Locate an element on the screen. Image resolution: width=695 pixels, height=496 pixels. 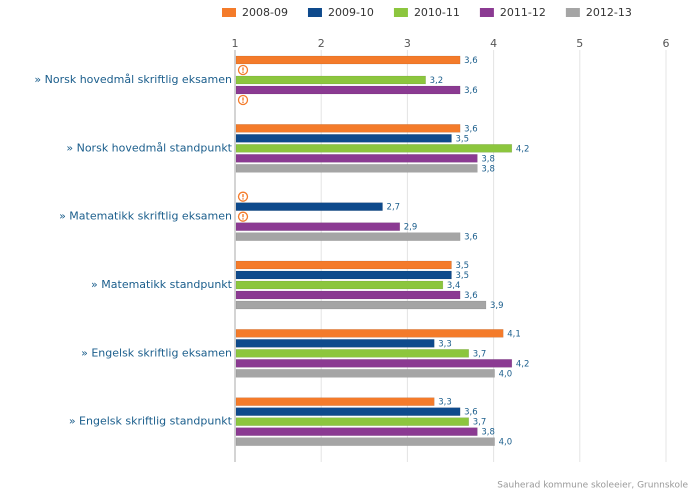
legend-item: 2011-12 is located at coordinates (512, 12).